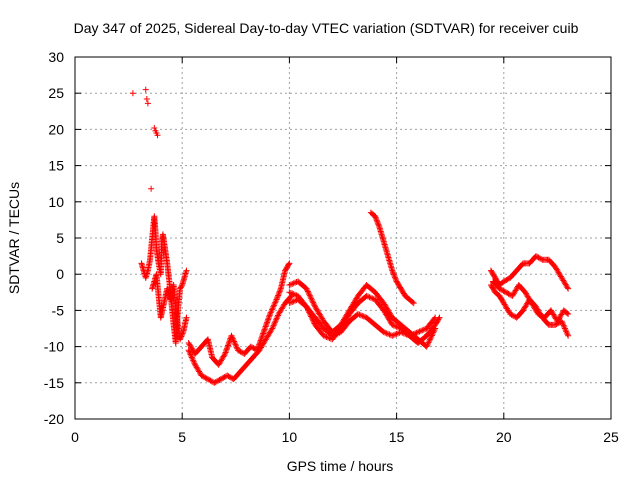 The width and height of the screenshot is (640, 480). I want to click on series-late-upper, so click(529, 272).